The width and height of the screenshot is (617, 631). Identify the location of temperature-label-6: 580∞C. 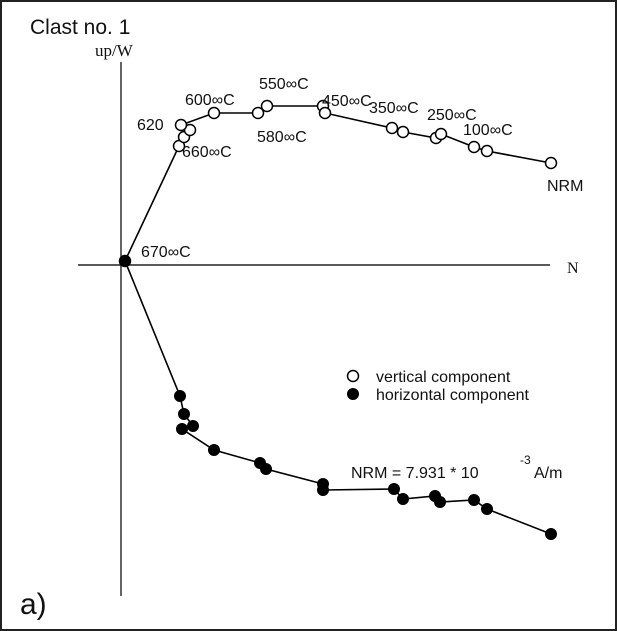
(282, 137).